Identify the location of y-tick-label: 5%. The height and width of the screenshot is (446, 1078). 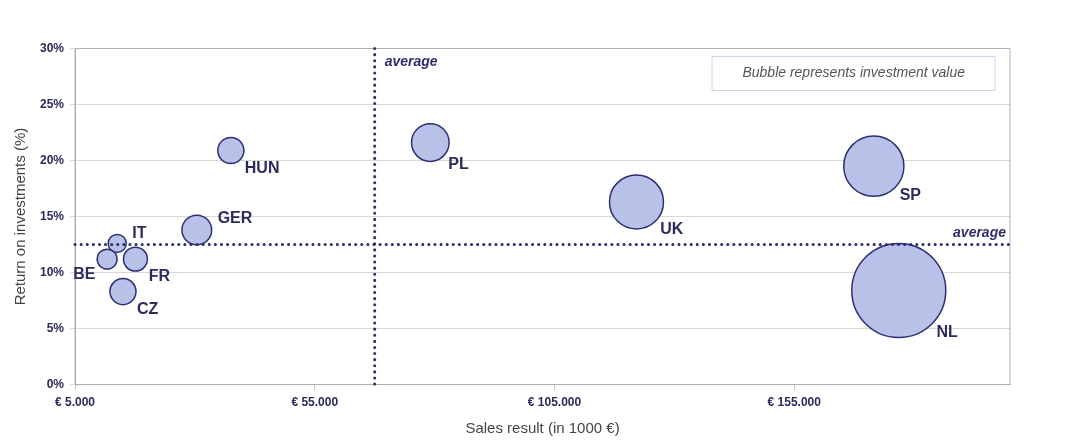
(55, 327).